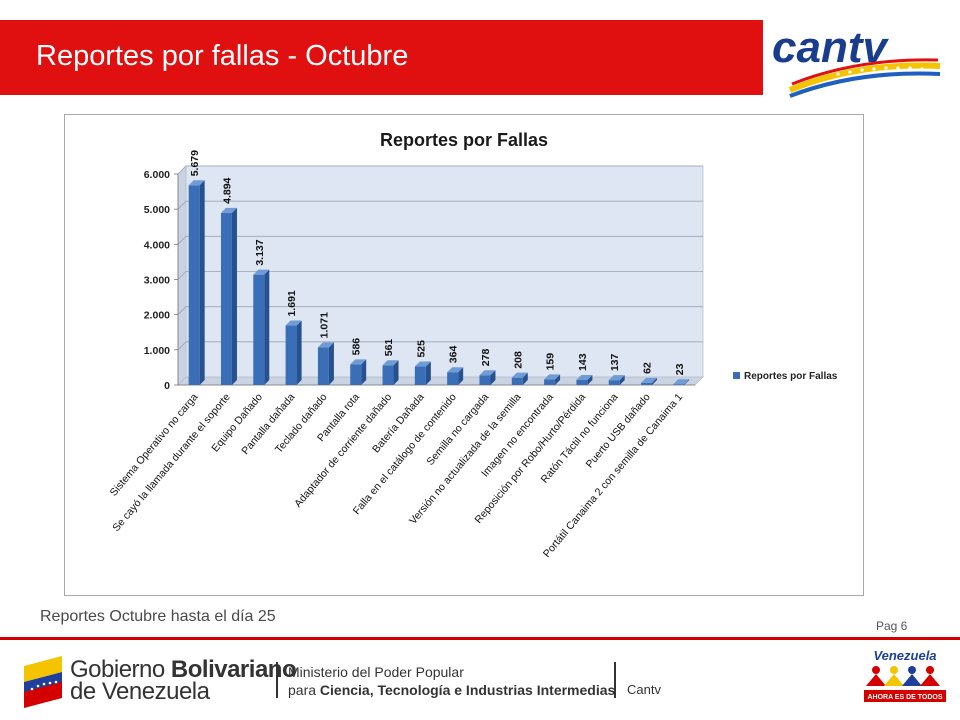 This screenshot has height=720, width=960. What do you see at coordinates (171, 462) in the screenshot?
I see `x-tick-label: Se cayó la llamada durante el soporte` at bounding box center [171, 462].